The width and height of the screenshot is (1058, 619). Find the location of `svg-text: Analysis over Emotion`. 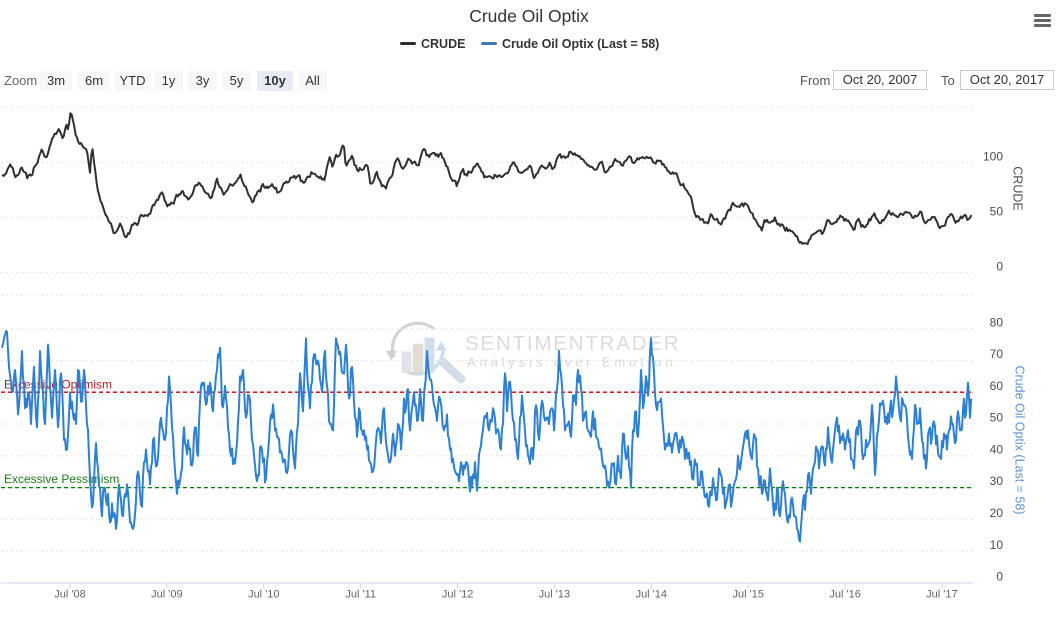

svg-text: Analysis over Emotion is located at coordinates (571, 361).